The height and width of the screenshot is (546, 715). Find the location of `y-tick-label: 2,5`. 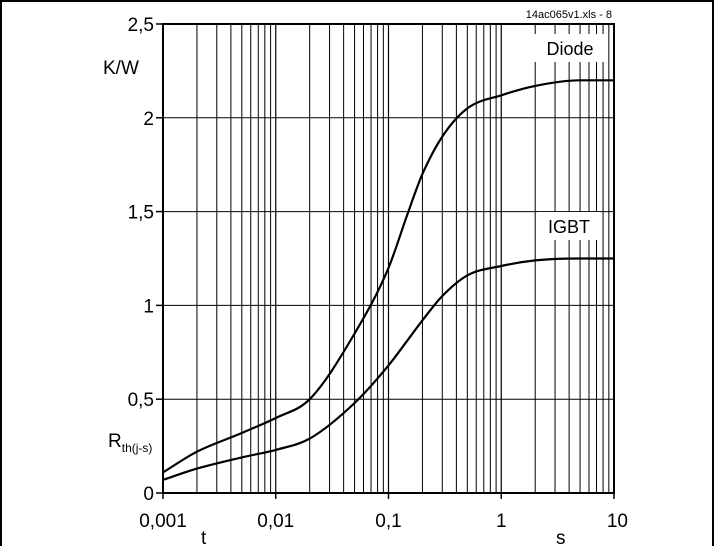

y-tick-label: 2,5 is located at coordinates (141, 25).